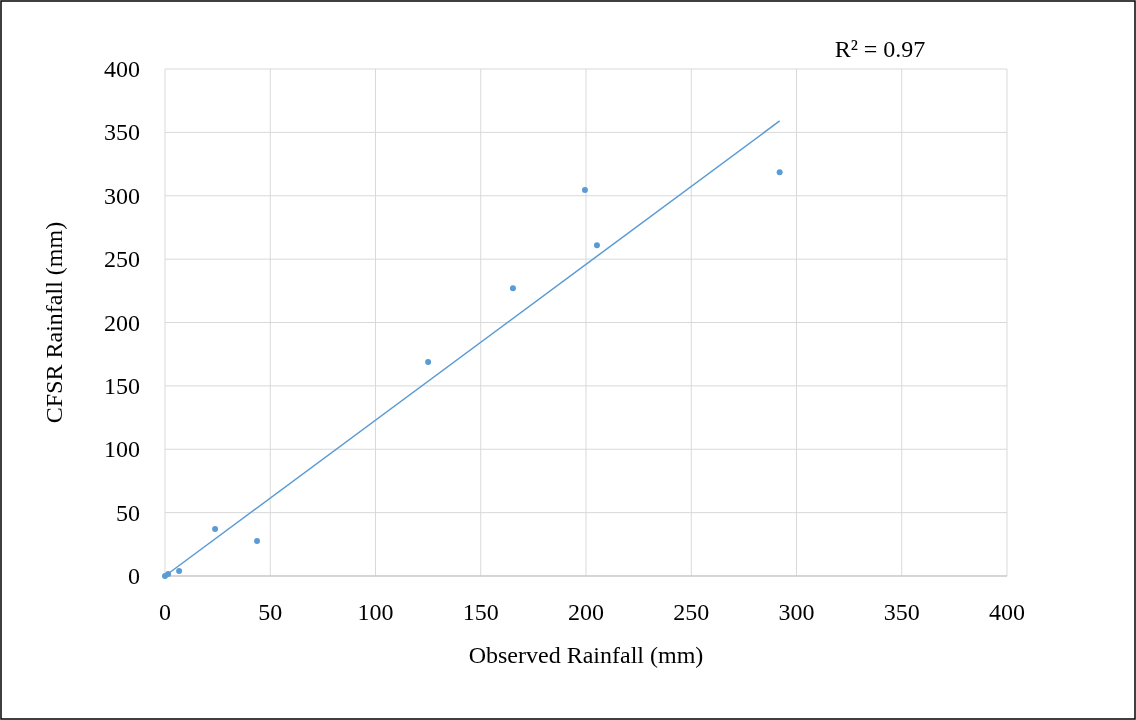  What do you see at coordinates (122, 259) in the screenshot?
I see `y-tick-label: 250` at bounding box center [122, 259].